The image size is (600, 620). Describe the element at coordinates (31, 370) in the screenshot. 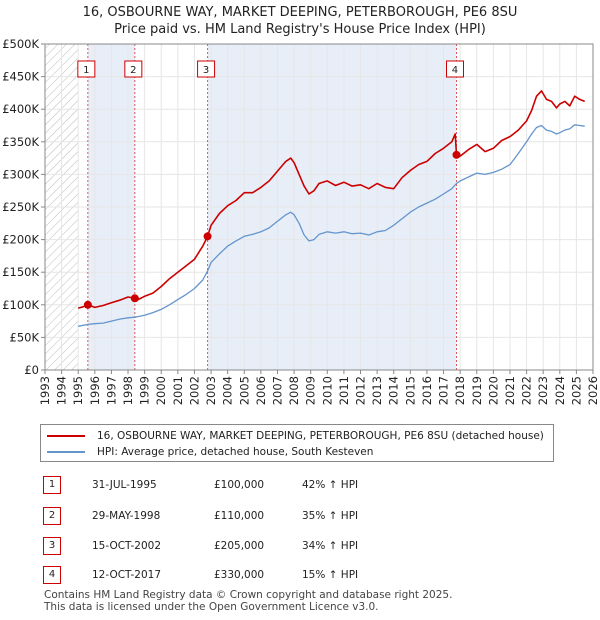

I see `y-tick-label-0: £0` at that location.